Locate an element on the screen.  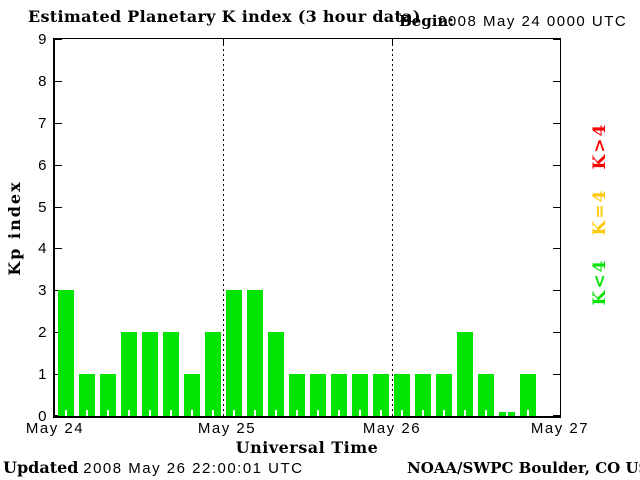
credit-text: NOAA/SWPC Boulder, CO USA is located at coordinates (523, 468).